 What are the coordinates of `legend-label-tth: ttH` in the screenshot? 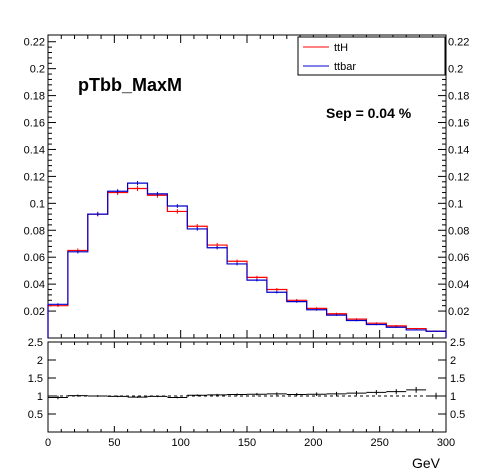 It's located at (341, 48).